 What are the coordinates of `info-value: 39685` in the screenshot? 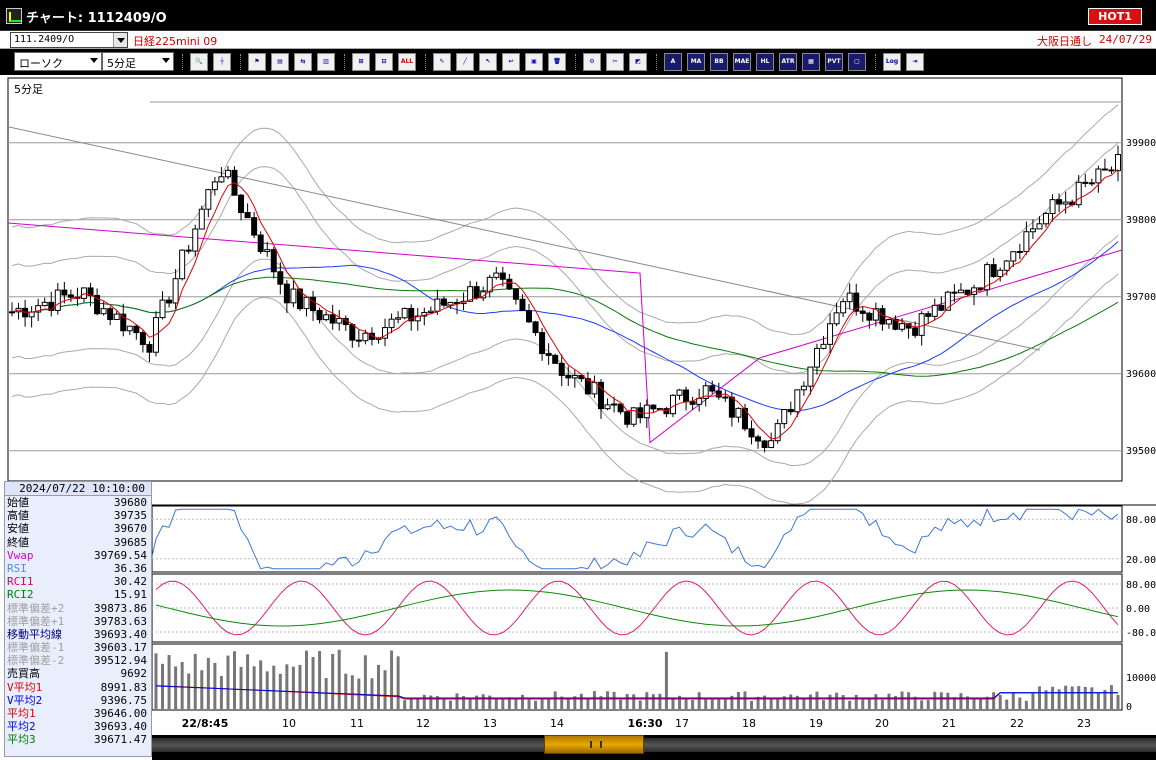 It's located at (130, 542).